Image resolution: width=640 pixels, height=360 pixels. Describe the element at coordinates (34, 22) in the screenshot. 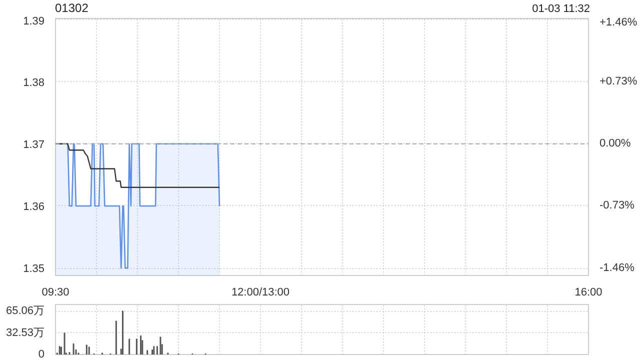

I see `y-tick-label: 1.39` at that location.